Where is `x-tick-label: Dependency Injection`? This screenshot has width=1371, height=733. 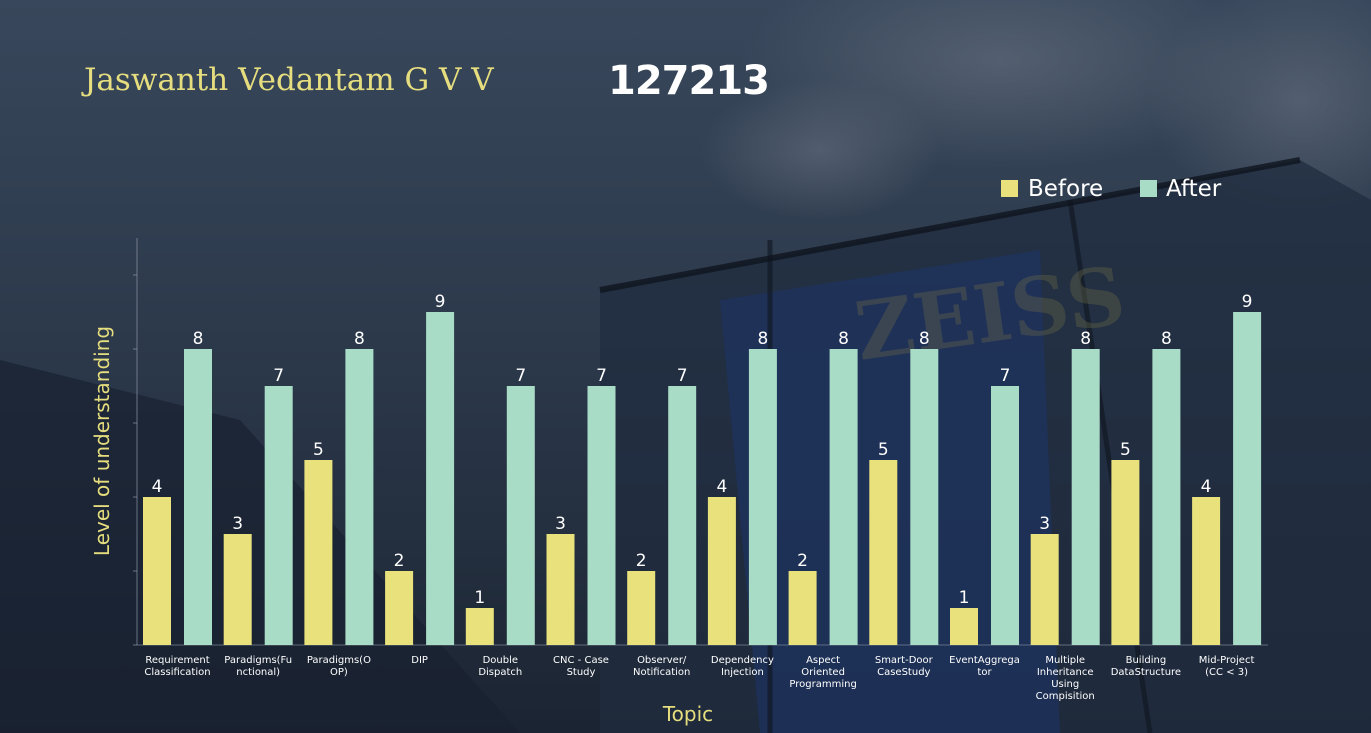
x-tick-label: Dependency Injection is located at coordinates (742, 666).